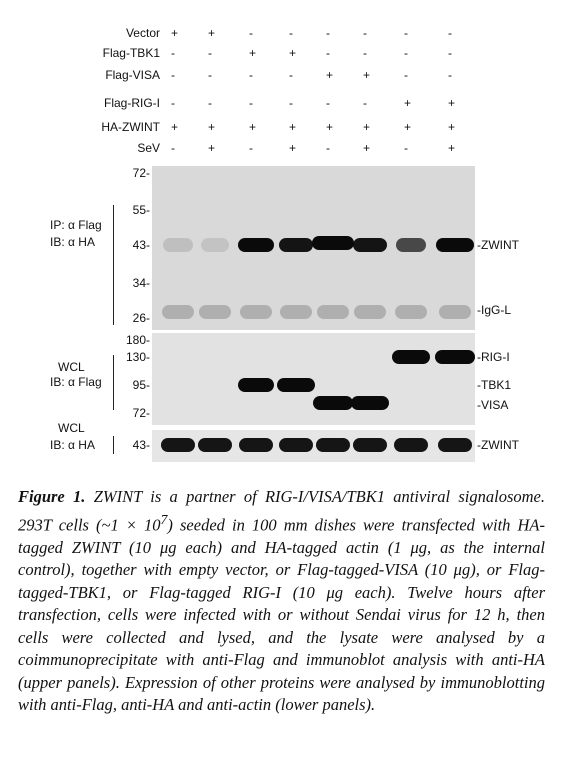  Describe the element at coordinates (131, 53) in the screenshot. I see `condition-label: Flag-TBK1` at that location.